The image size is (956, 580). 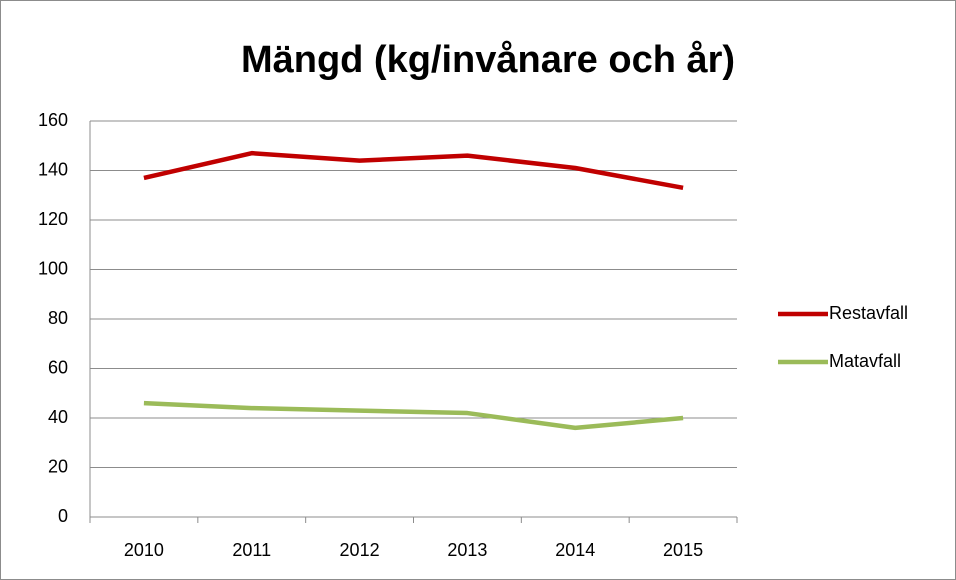 What do you see at coordinates (360, 550) in the screenshot?
I see `x-tick-label: 2012` at bounding box center [360, 550].